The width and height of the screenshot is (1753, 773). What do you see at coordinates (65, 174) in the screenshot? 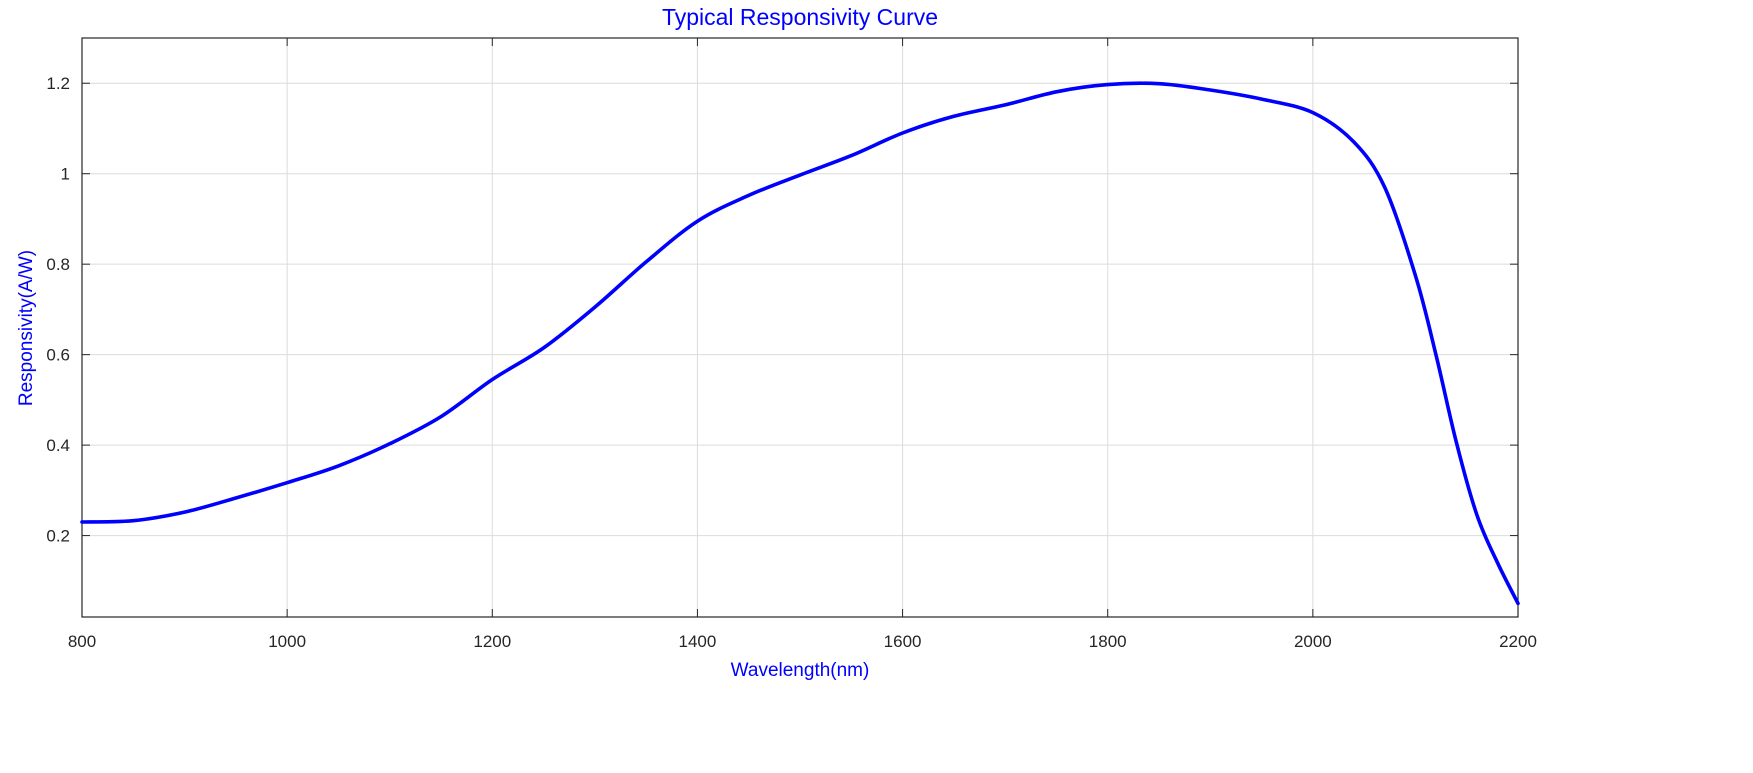
I see `y-tick-label: 1` at bounding box center [65, 174].